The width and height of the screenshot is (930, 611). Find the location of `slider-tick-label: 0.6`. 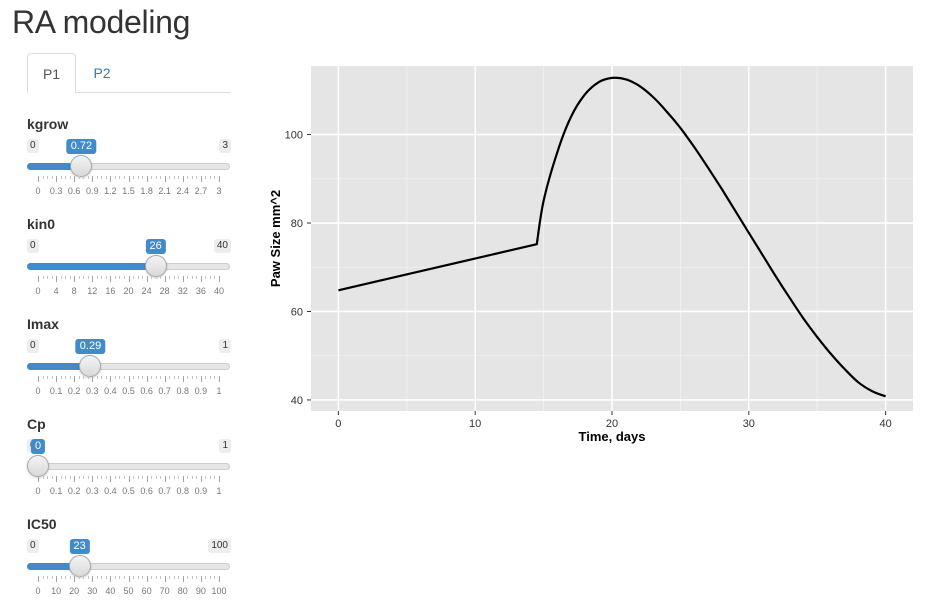

slider-tick-label: 0.6 is located at coordinates (74, 191).